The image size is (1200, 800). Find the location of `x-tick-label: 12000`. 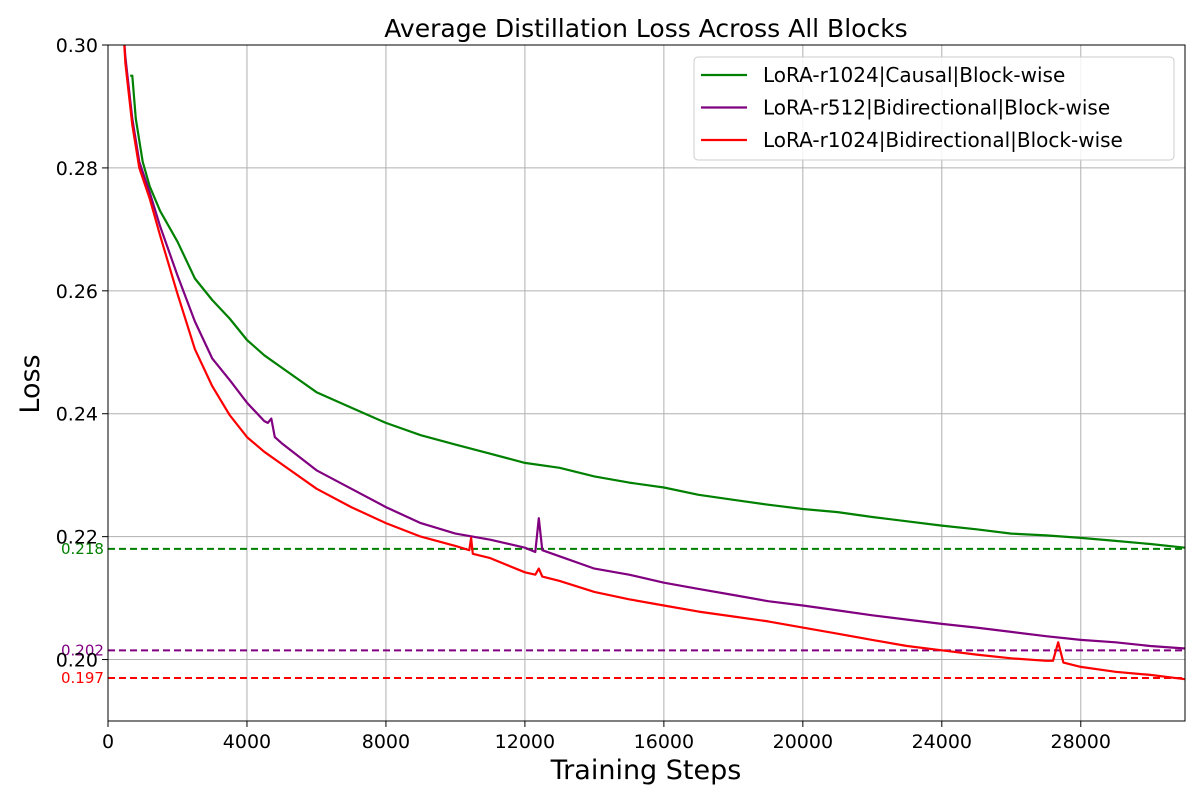

x-tick-label: 12000 is located at coordinates (525, 742).